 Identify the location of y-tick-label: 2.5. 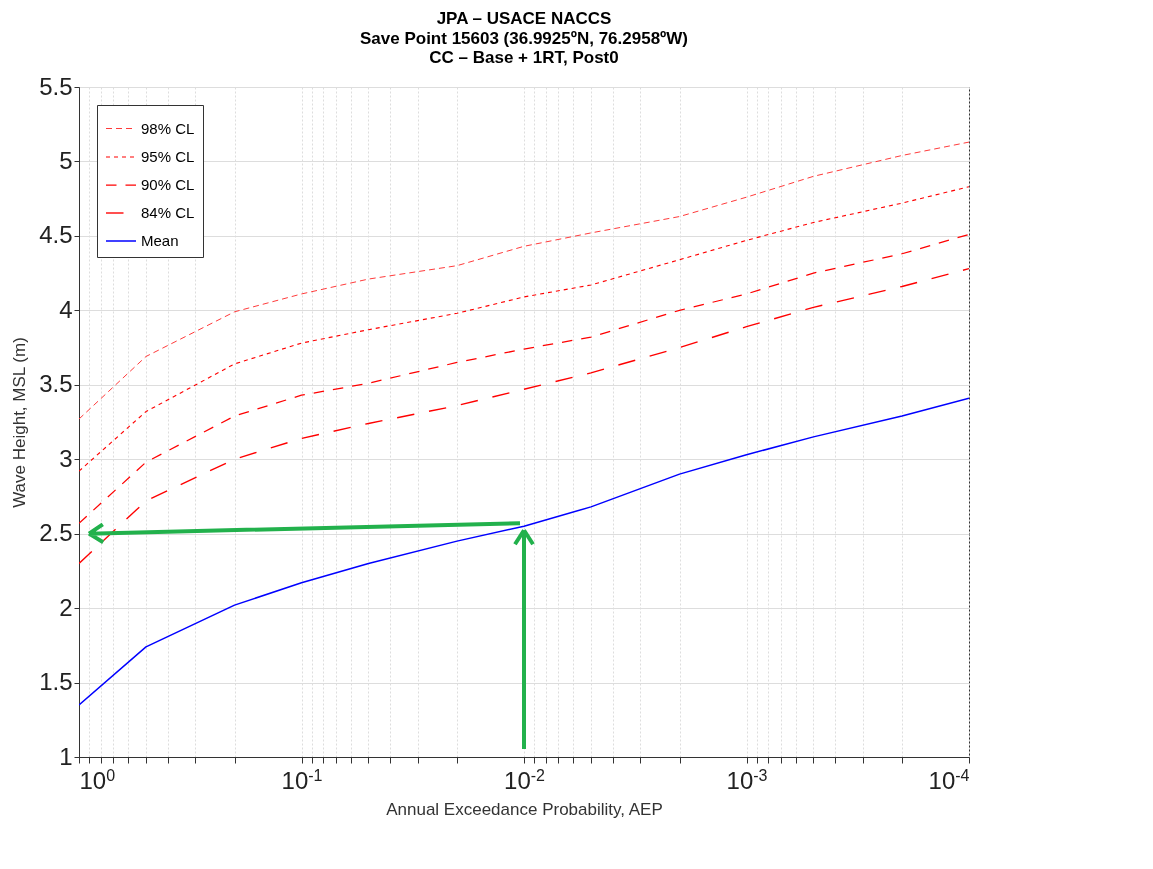
(56, 533).